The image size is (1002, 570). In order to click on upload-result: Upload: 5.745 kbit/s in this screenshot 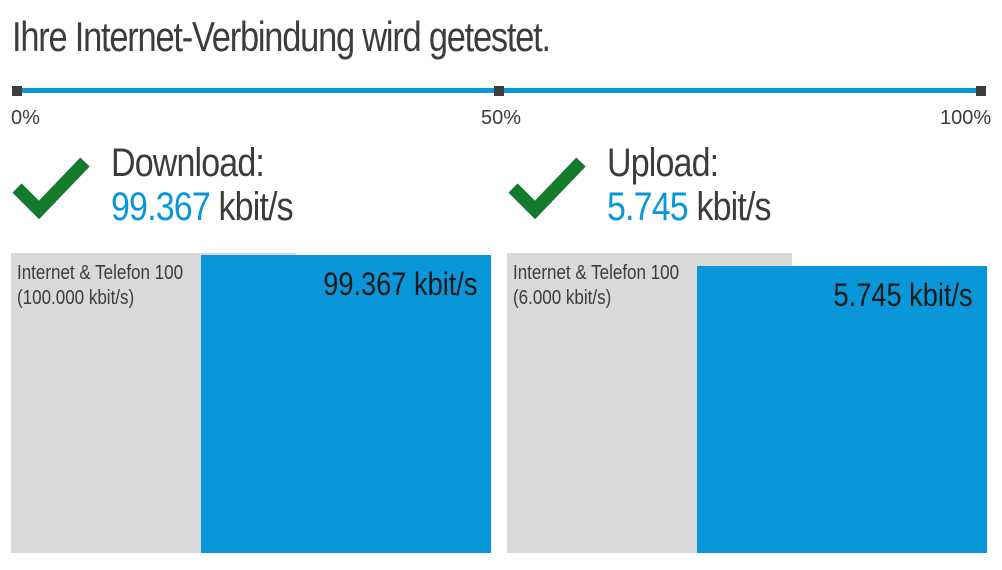, I will do `click(747, 190)`.